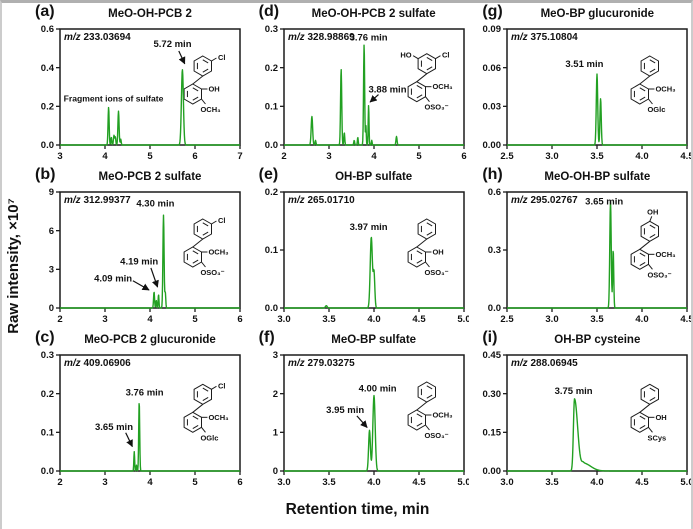  Describe the element at coordinates (47, 29) in the screenshot. I see `svg-text: 0.6` at that location.